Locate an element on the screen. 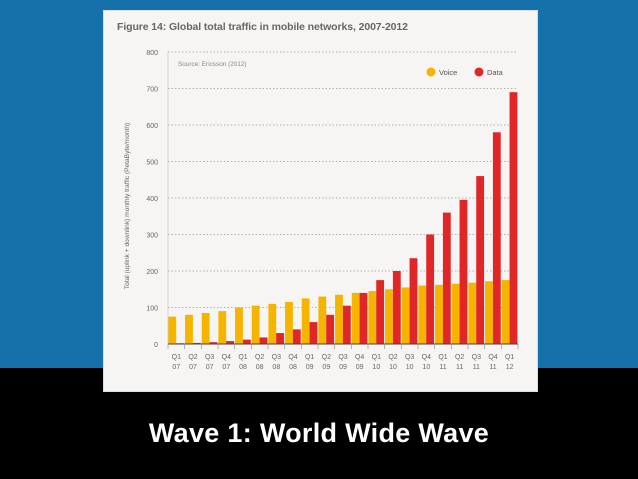 The height and width of the screenshot is (479, 638). y-tick-label: 800 is located at coordinates (152, 53).